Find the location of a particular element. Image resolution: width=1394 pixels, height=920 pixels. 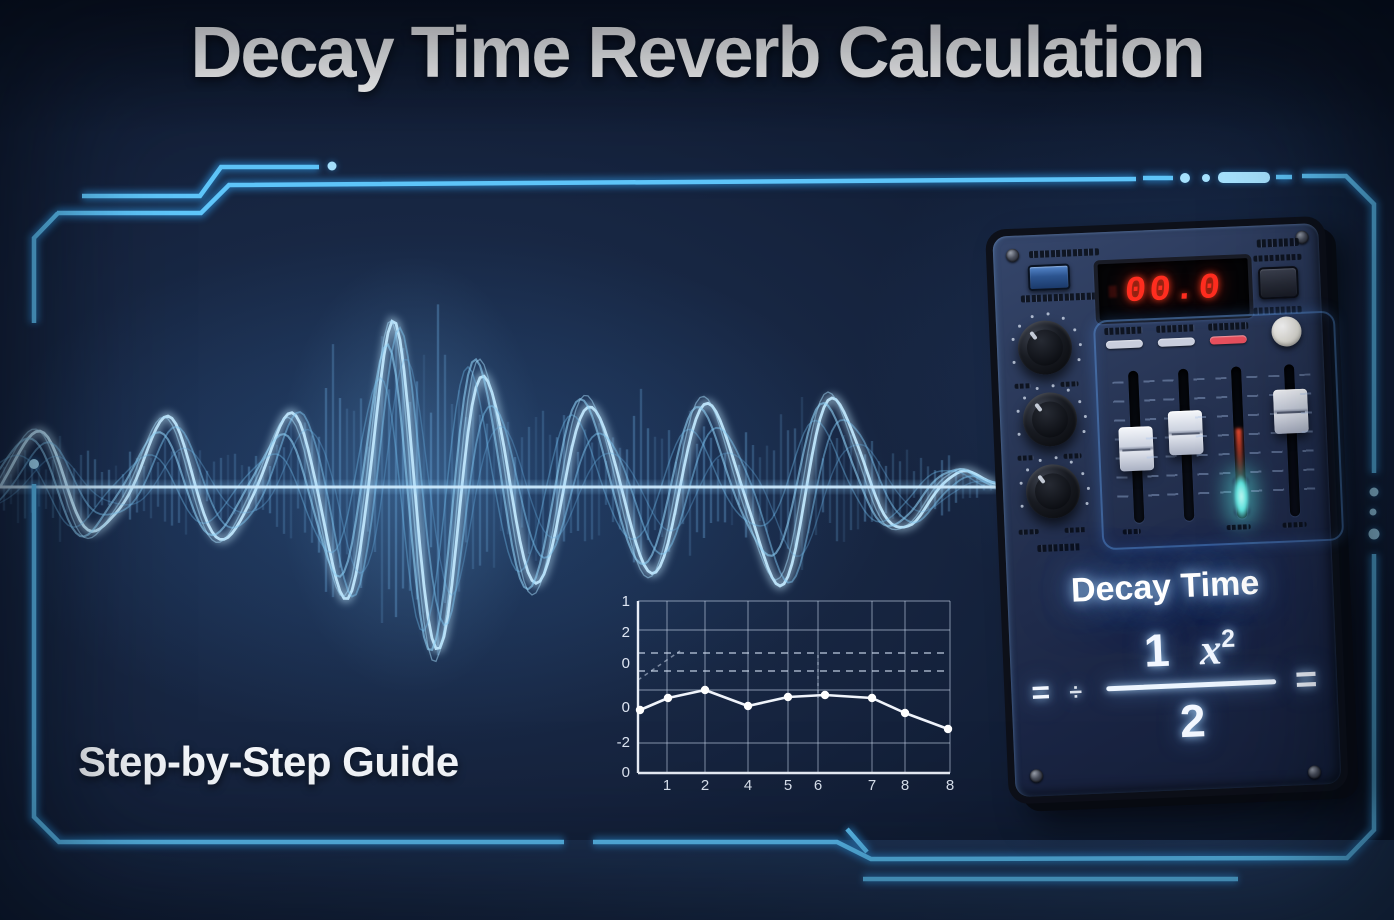

dark-function-button is located at coordinates (1278, 282).